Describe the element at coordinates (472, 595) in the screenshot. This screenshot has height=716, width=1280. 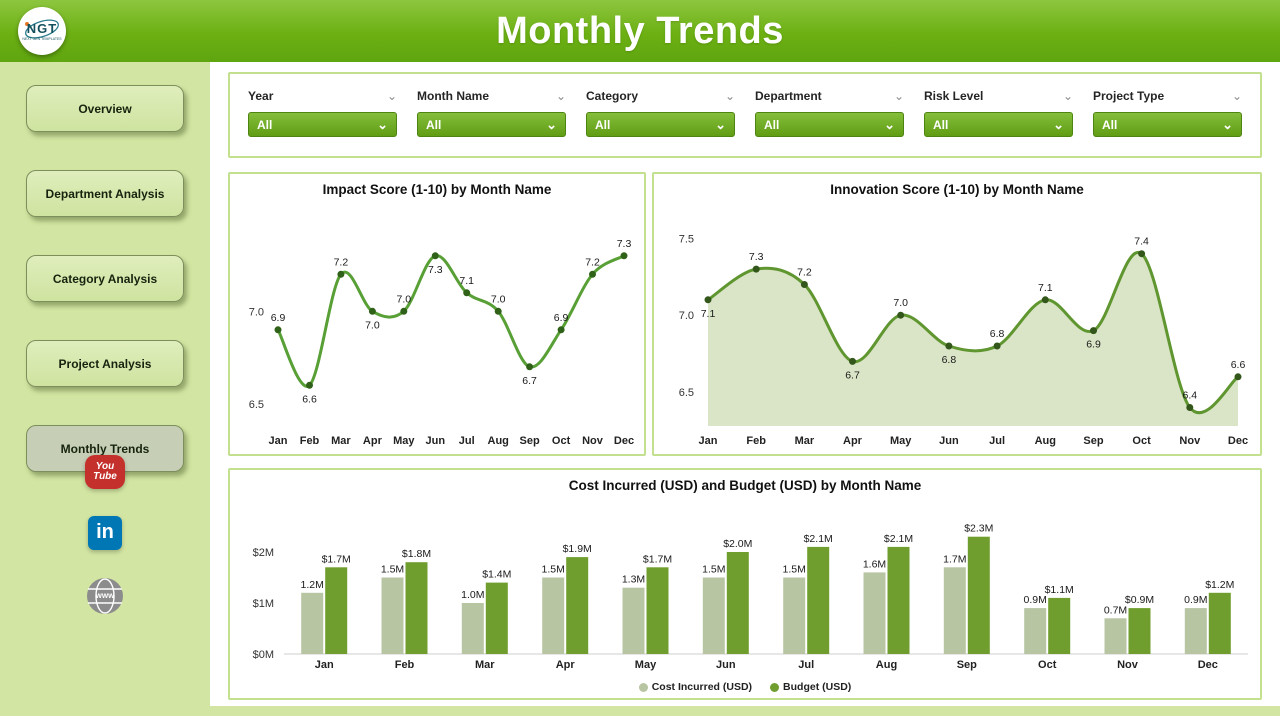
I see `svg-text: 1.0M` at that location.